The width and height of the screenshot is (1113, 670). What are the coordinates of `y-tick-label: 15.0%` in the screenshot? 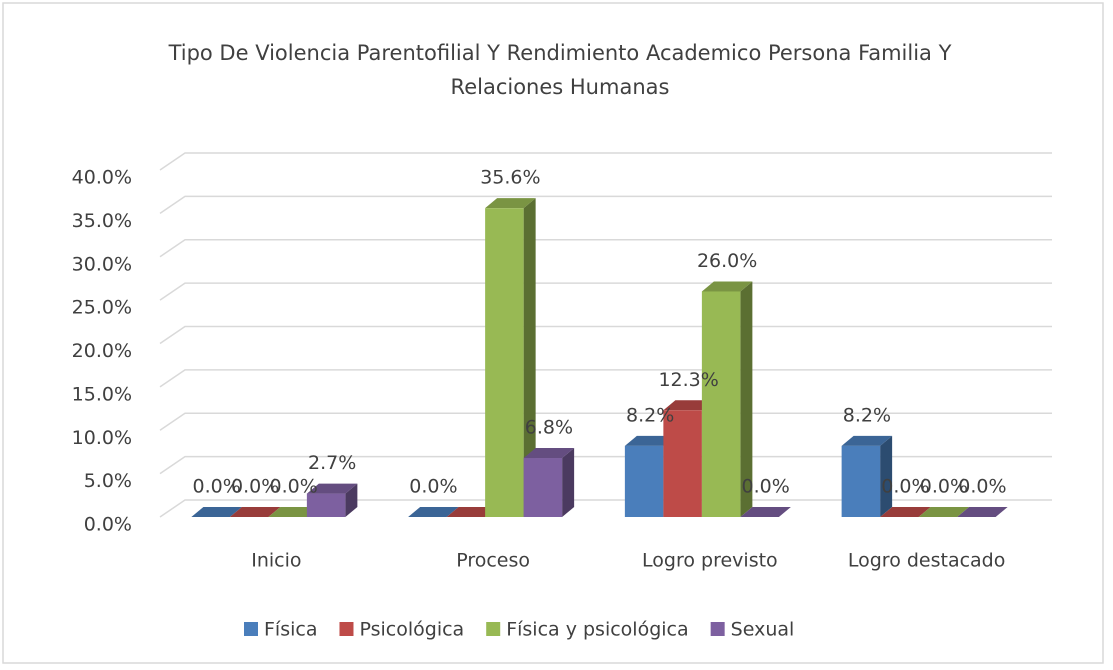 It's located at (102, 394).